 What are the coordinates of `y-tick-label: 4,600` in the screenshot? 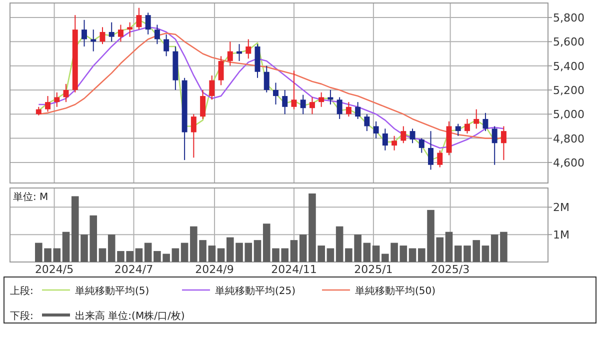 It's located at (568, 163).